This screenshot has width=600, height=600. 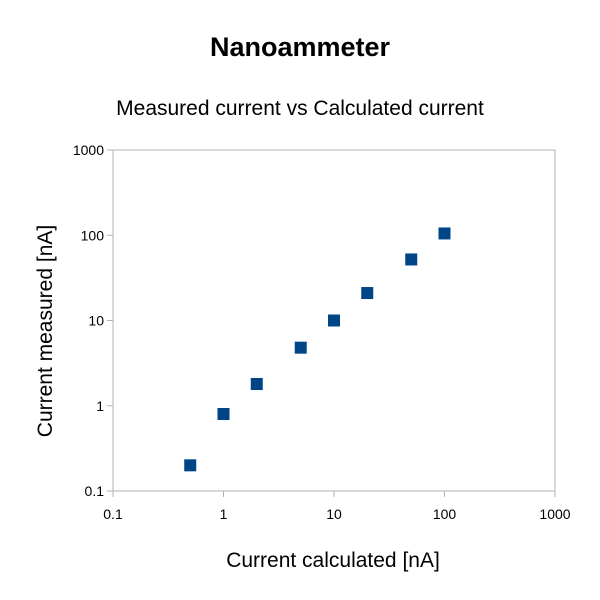 I want to click on x-axis-title: Current calculated [nA], so click(x=333, y=560).